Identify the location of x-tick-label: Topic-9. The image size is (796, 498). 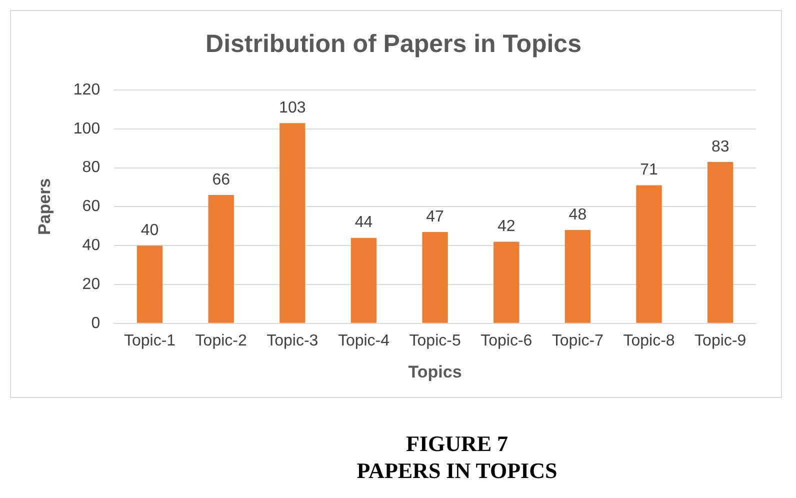
(720, 341).